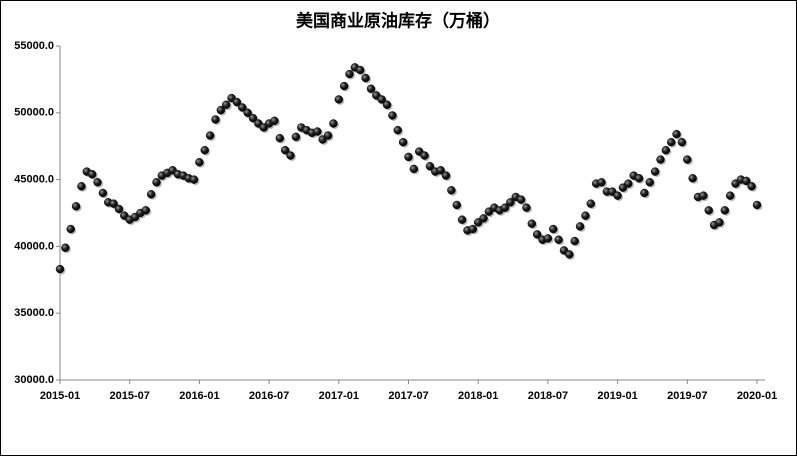 This screenshot has width=797, height=456. I want to click on x-tick-label: 2018-01, so click(478, 396).